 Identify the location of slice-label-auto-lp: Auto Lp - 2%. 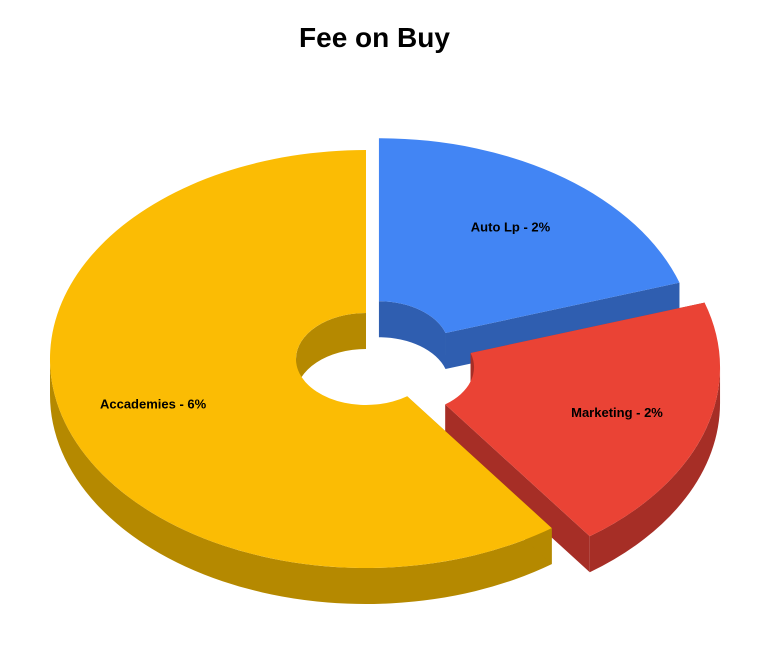
(511, 227).